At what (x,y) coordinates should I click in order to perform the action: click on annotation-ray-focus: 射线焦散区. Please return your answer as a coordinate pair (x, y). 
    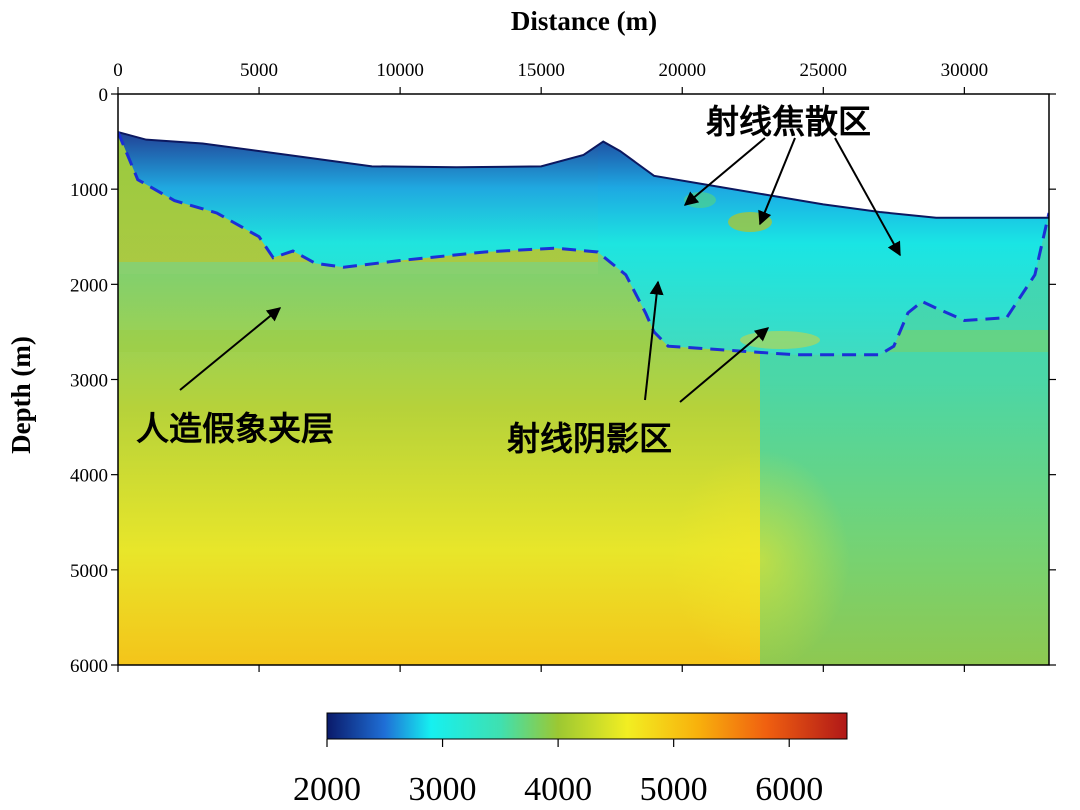
    Looking at the image, I should click on (788, 121).